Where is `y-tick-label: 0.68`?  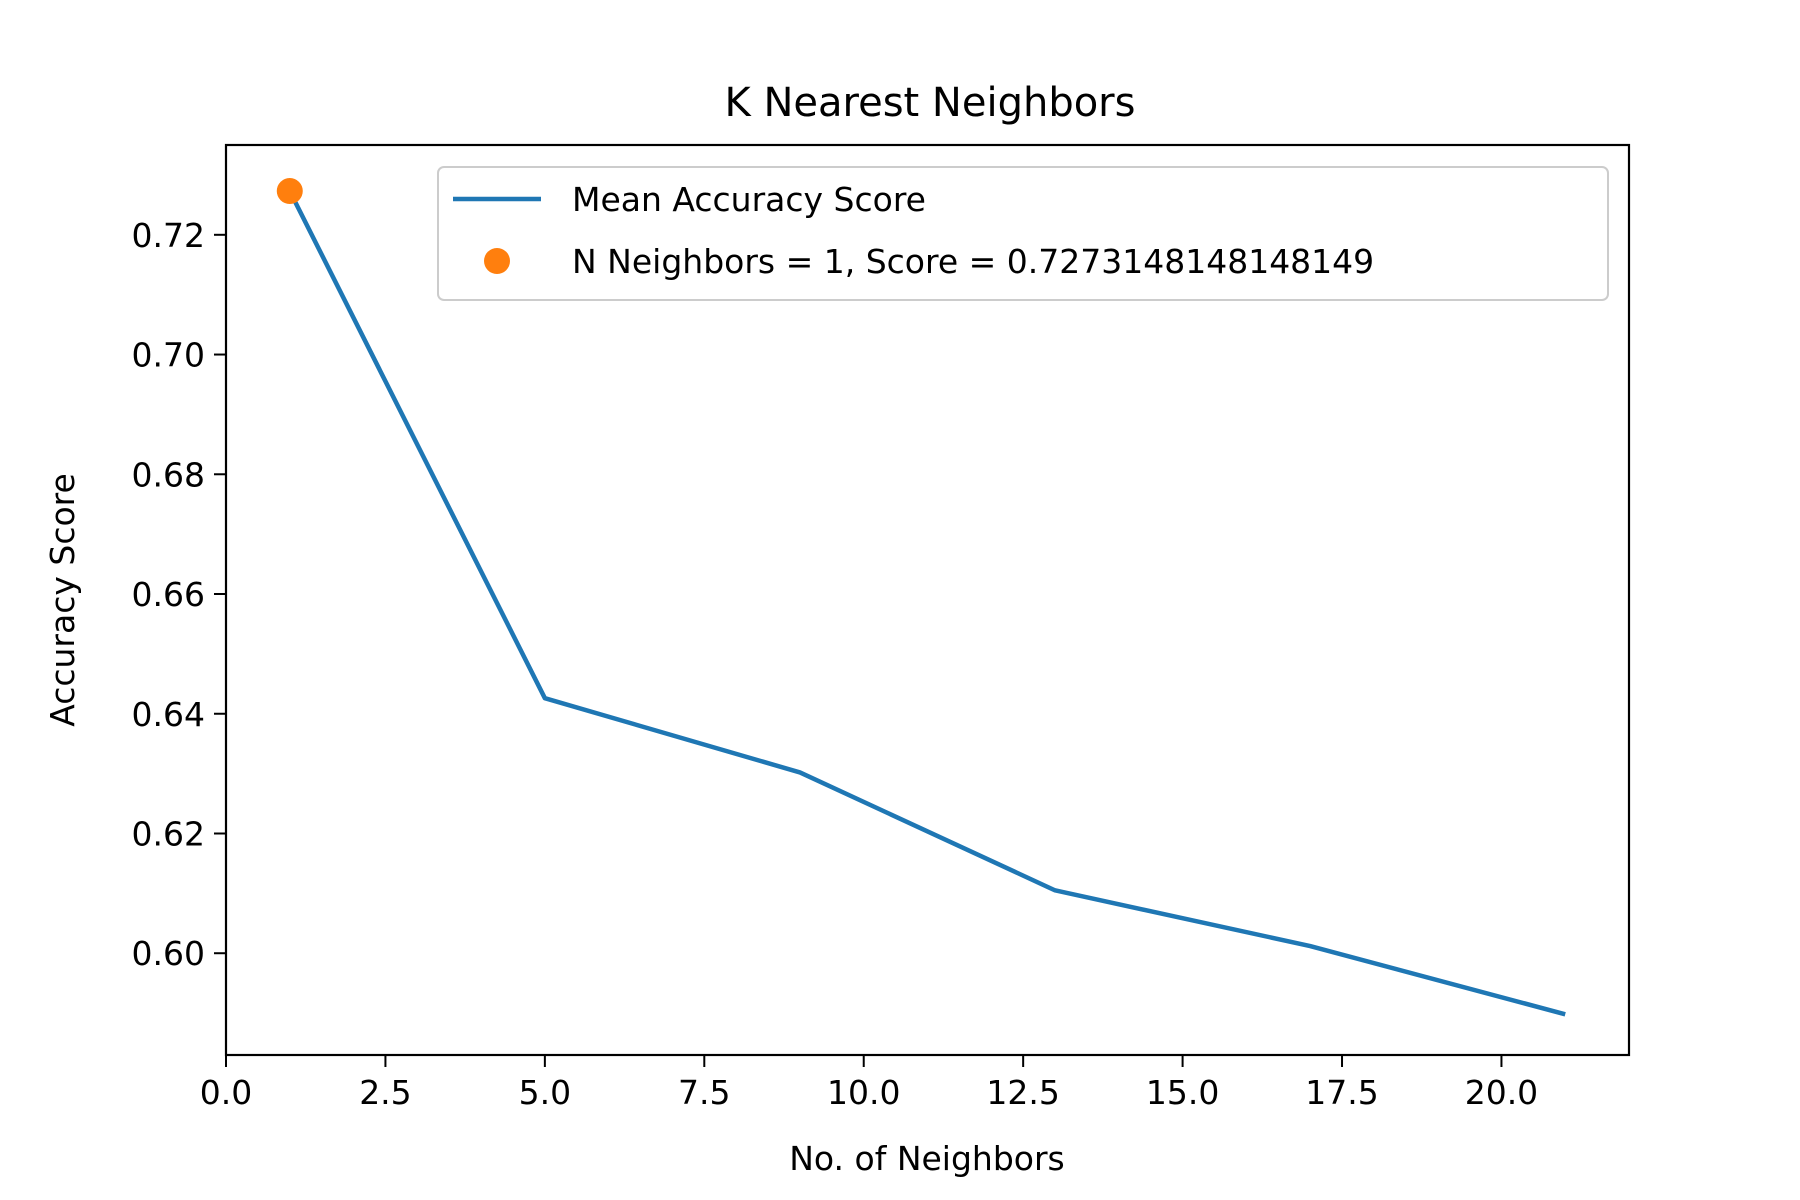
y-tick-label: 0.68 is located at coordinates (168, 474).